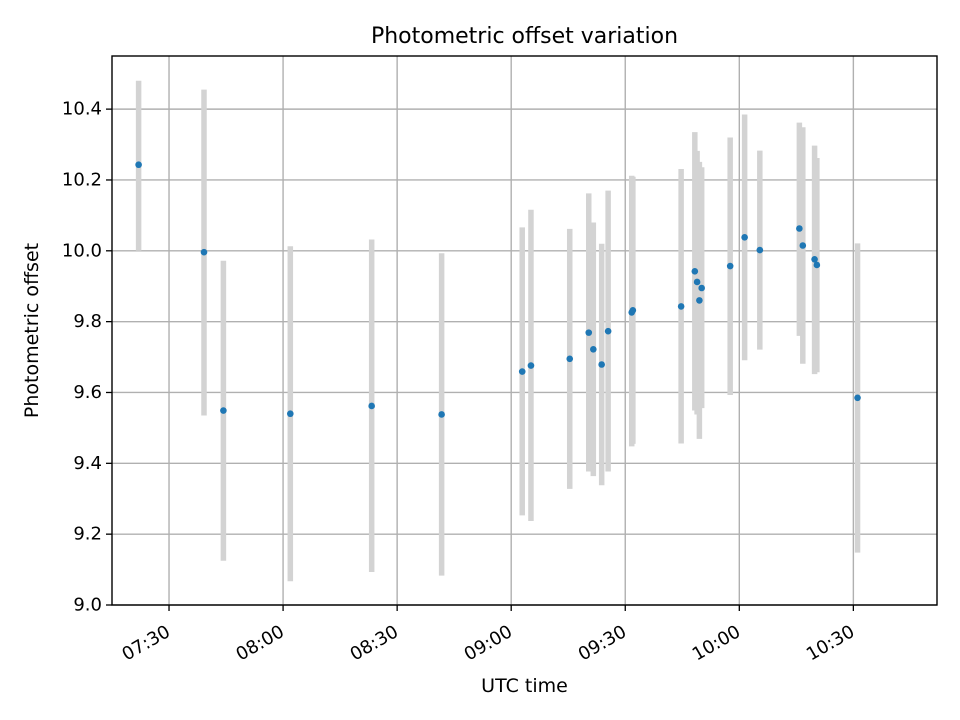 Image resolution: width=960 pixels, height=720 pixels. I want to click on y-tick-label: 9.0, so click(87, 605).